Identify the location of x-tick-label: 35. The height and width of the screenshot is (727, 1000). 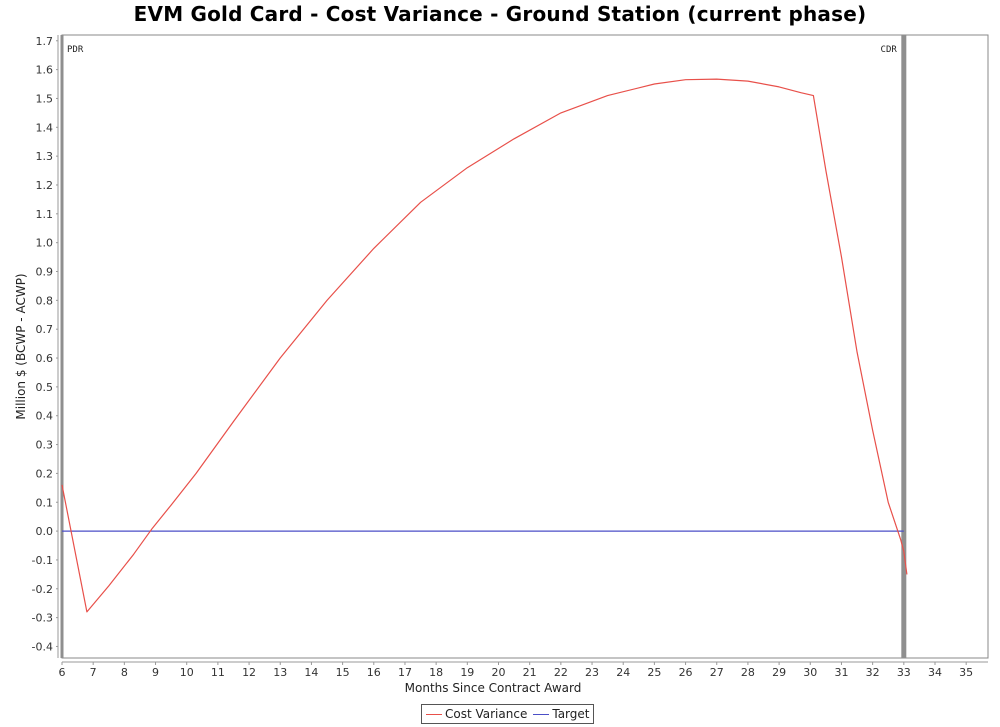
(966, 672).